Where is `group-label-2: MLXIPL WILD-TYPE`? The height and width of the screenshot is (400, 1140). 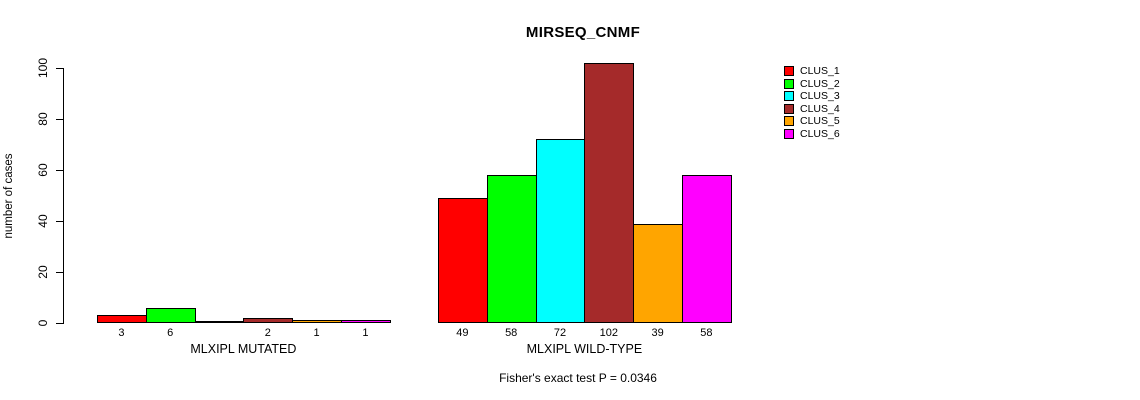
group-label-2: MLXIPL WILD-TYPE is located at coordinates (584, 349).